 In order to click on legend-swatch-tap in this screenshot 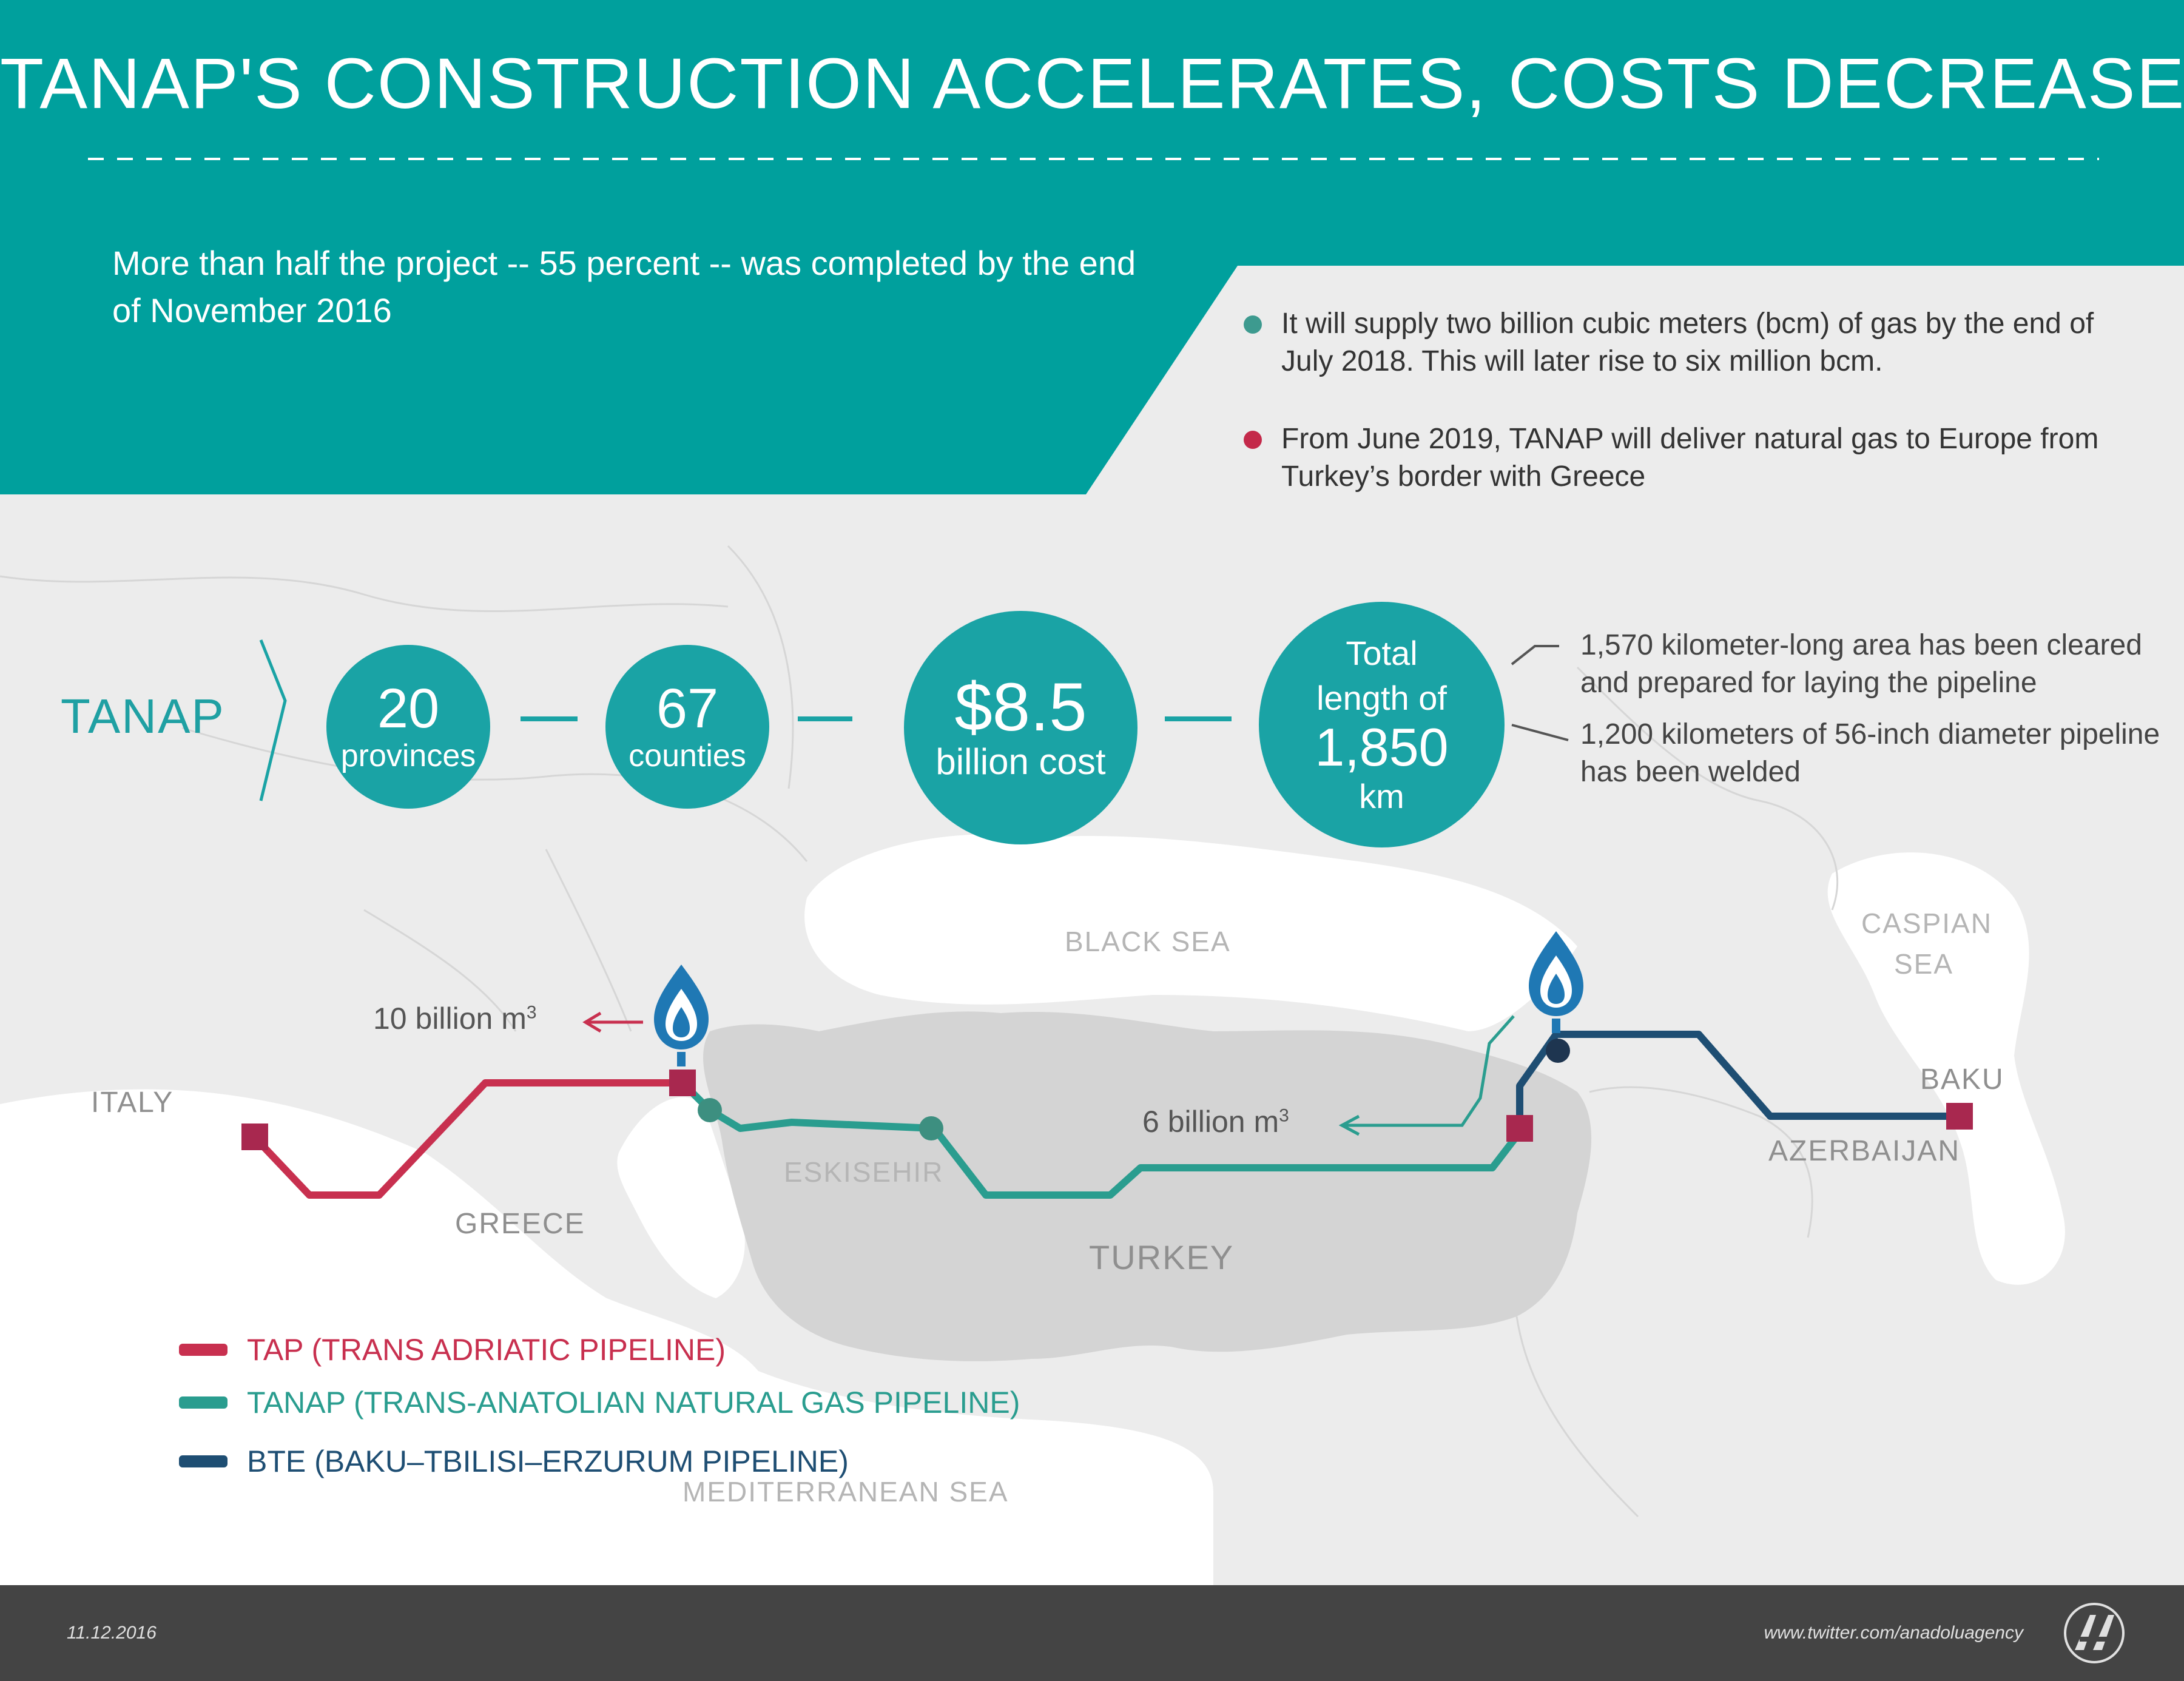, I will do `click(203, 1350)`.